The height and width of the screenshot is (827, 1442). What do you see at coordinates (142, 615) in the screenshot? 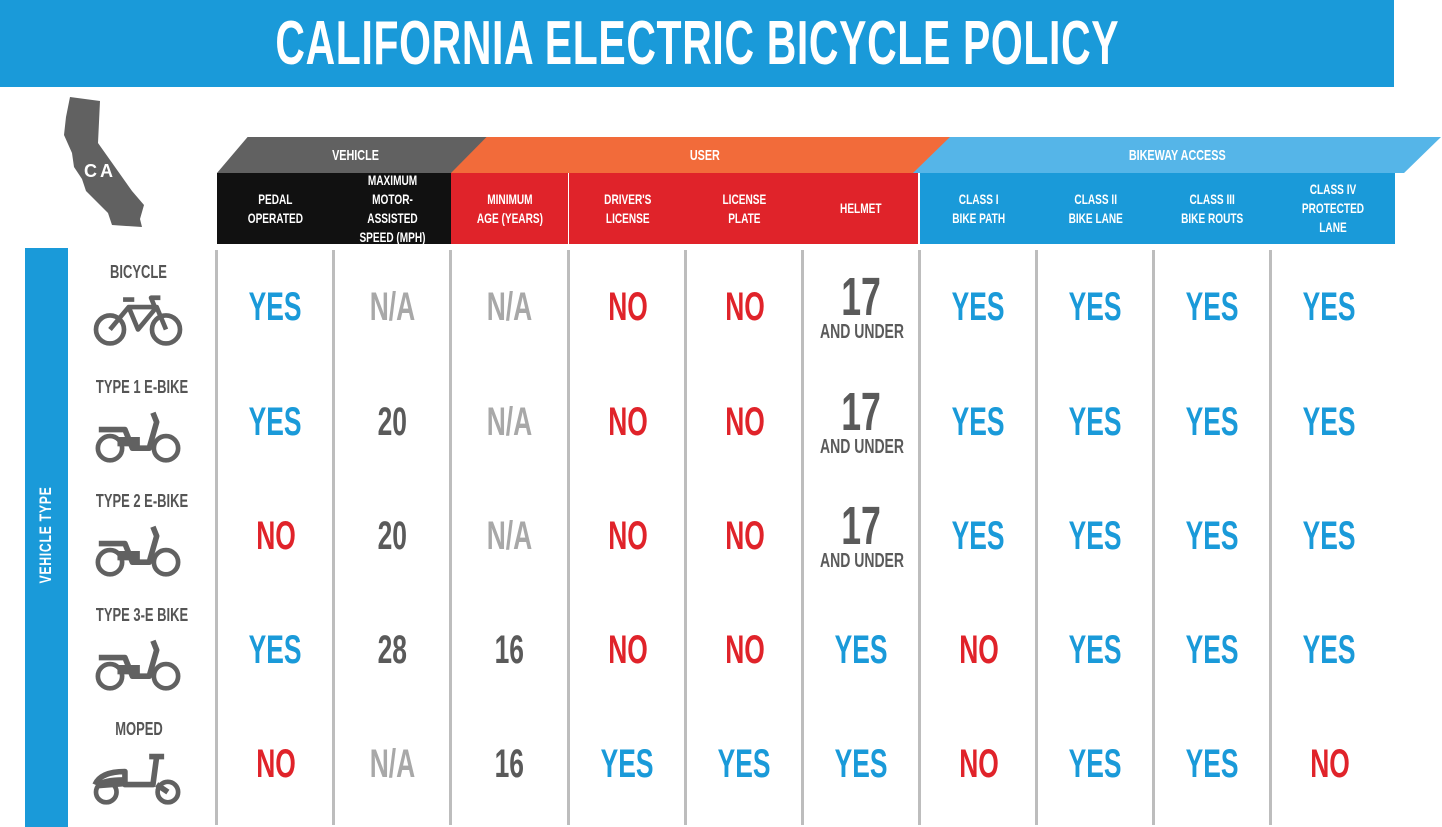
I see `row-label-text: TYPE 3-E BIKE` at bounding box center [142, 615].